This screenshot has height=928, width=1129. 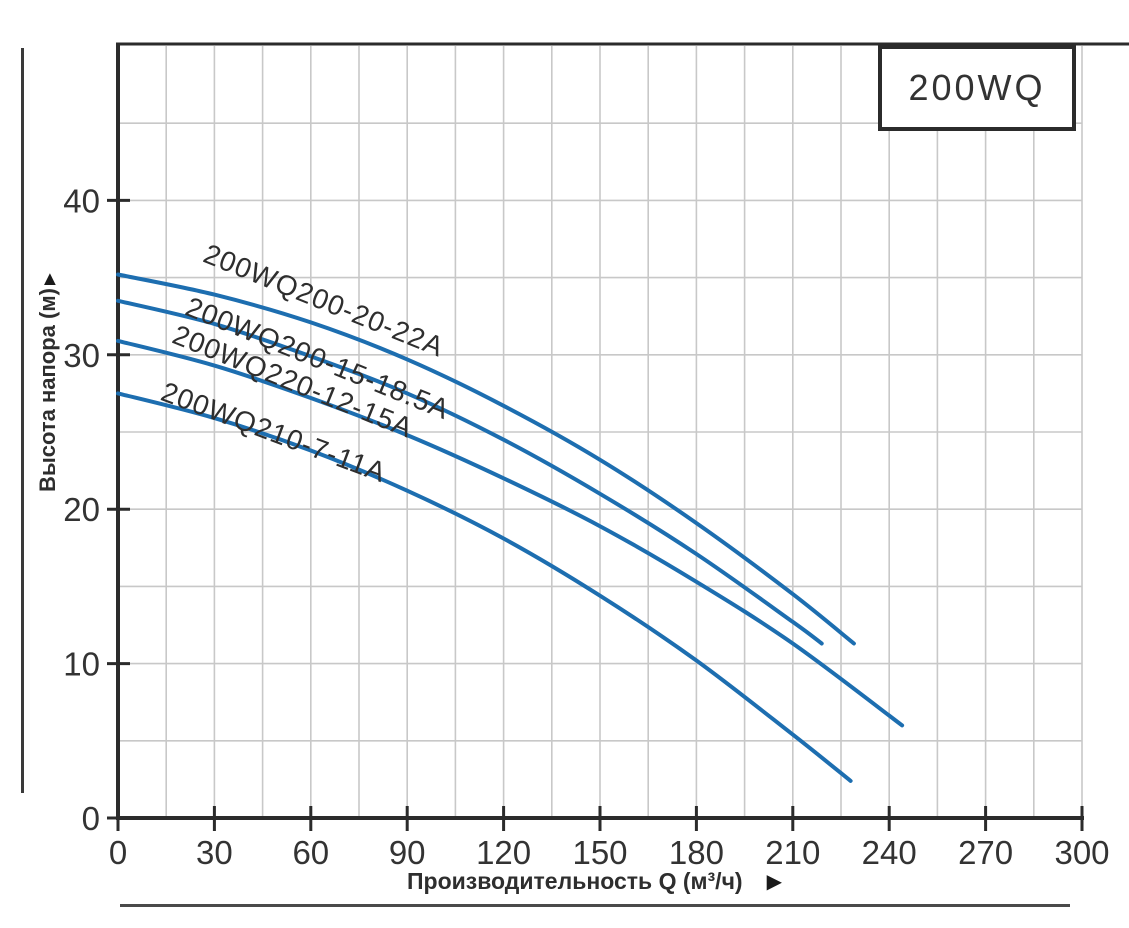 I want to click on x-tick-label: 300, so click(x=1081, y=852).